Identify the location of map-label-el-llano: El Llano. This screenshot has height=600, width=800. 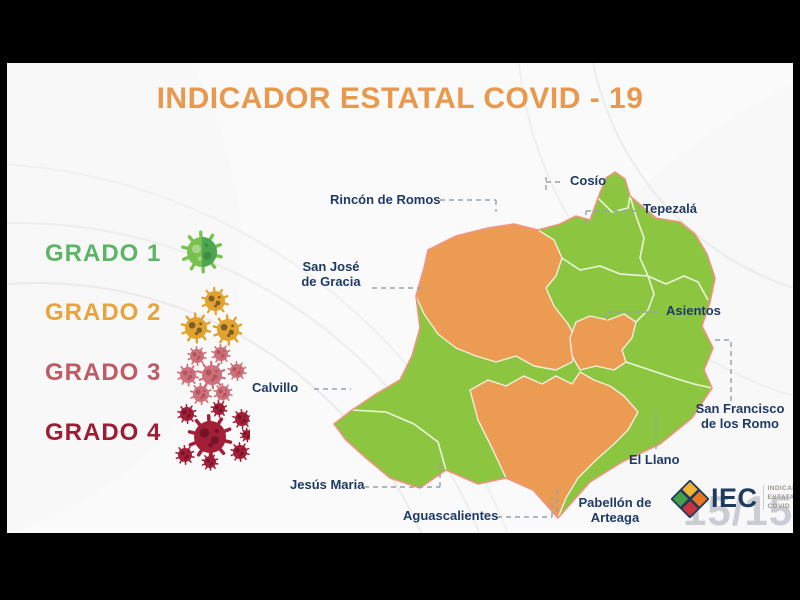
(654, 459).